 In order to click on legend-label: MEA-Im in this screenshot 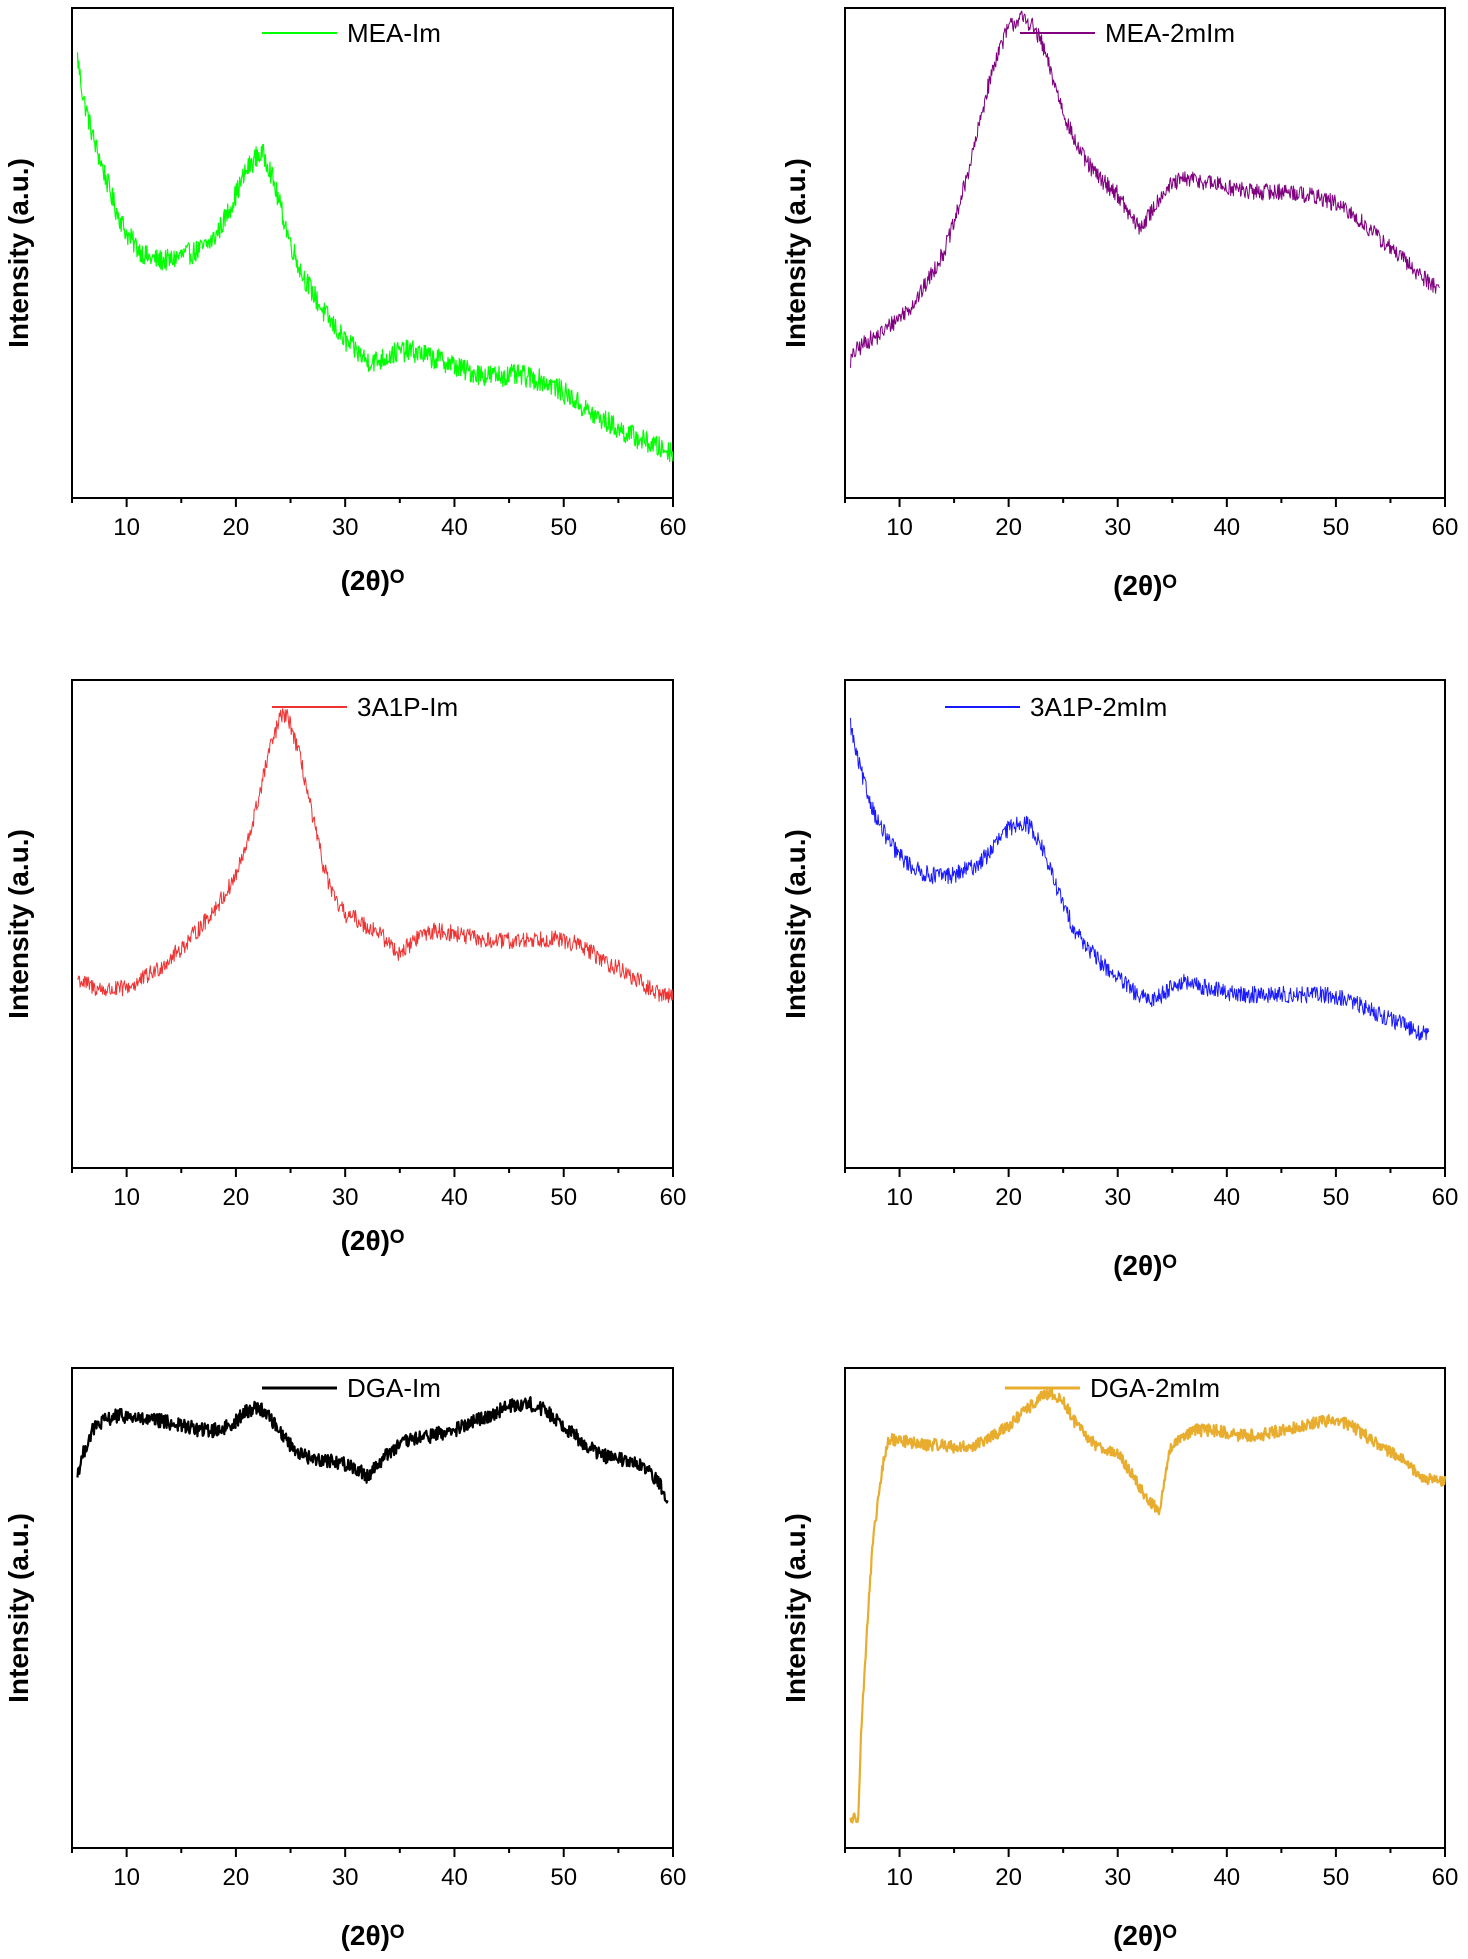, I will do `click(394, 33)`.